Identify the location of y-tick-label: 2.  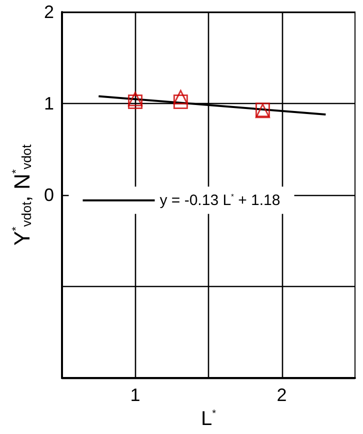
(49, 12).